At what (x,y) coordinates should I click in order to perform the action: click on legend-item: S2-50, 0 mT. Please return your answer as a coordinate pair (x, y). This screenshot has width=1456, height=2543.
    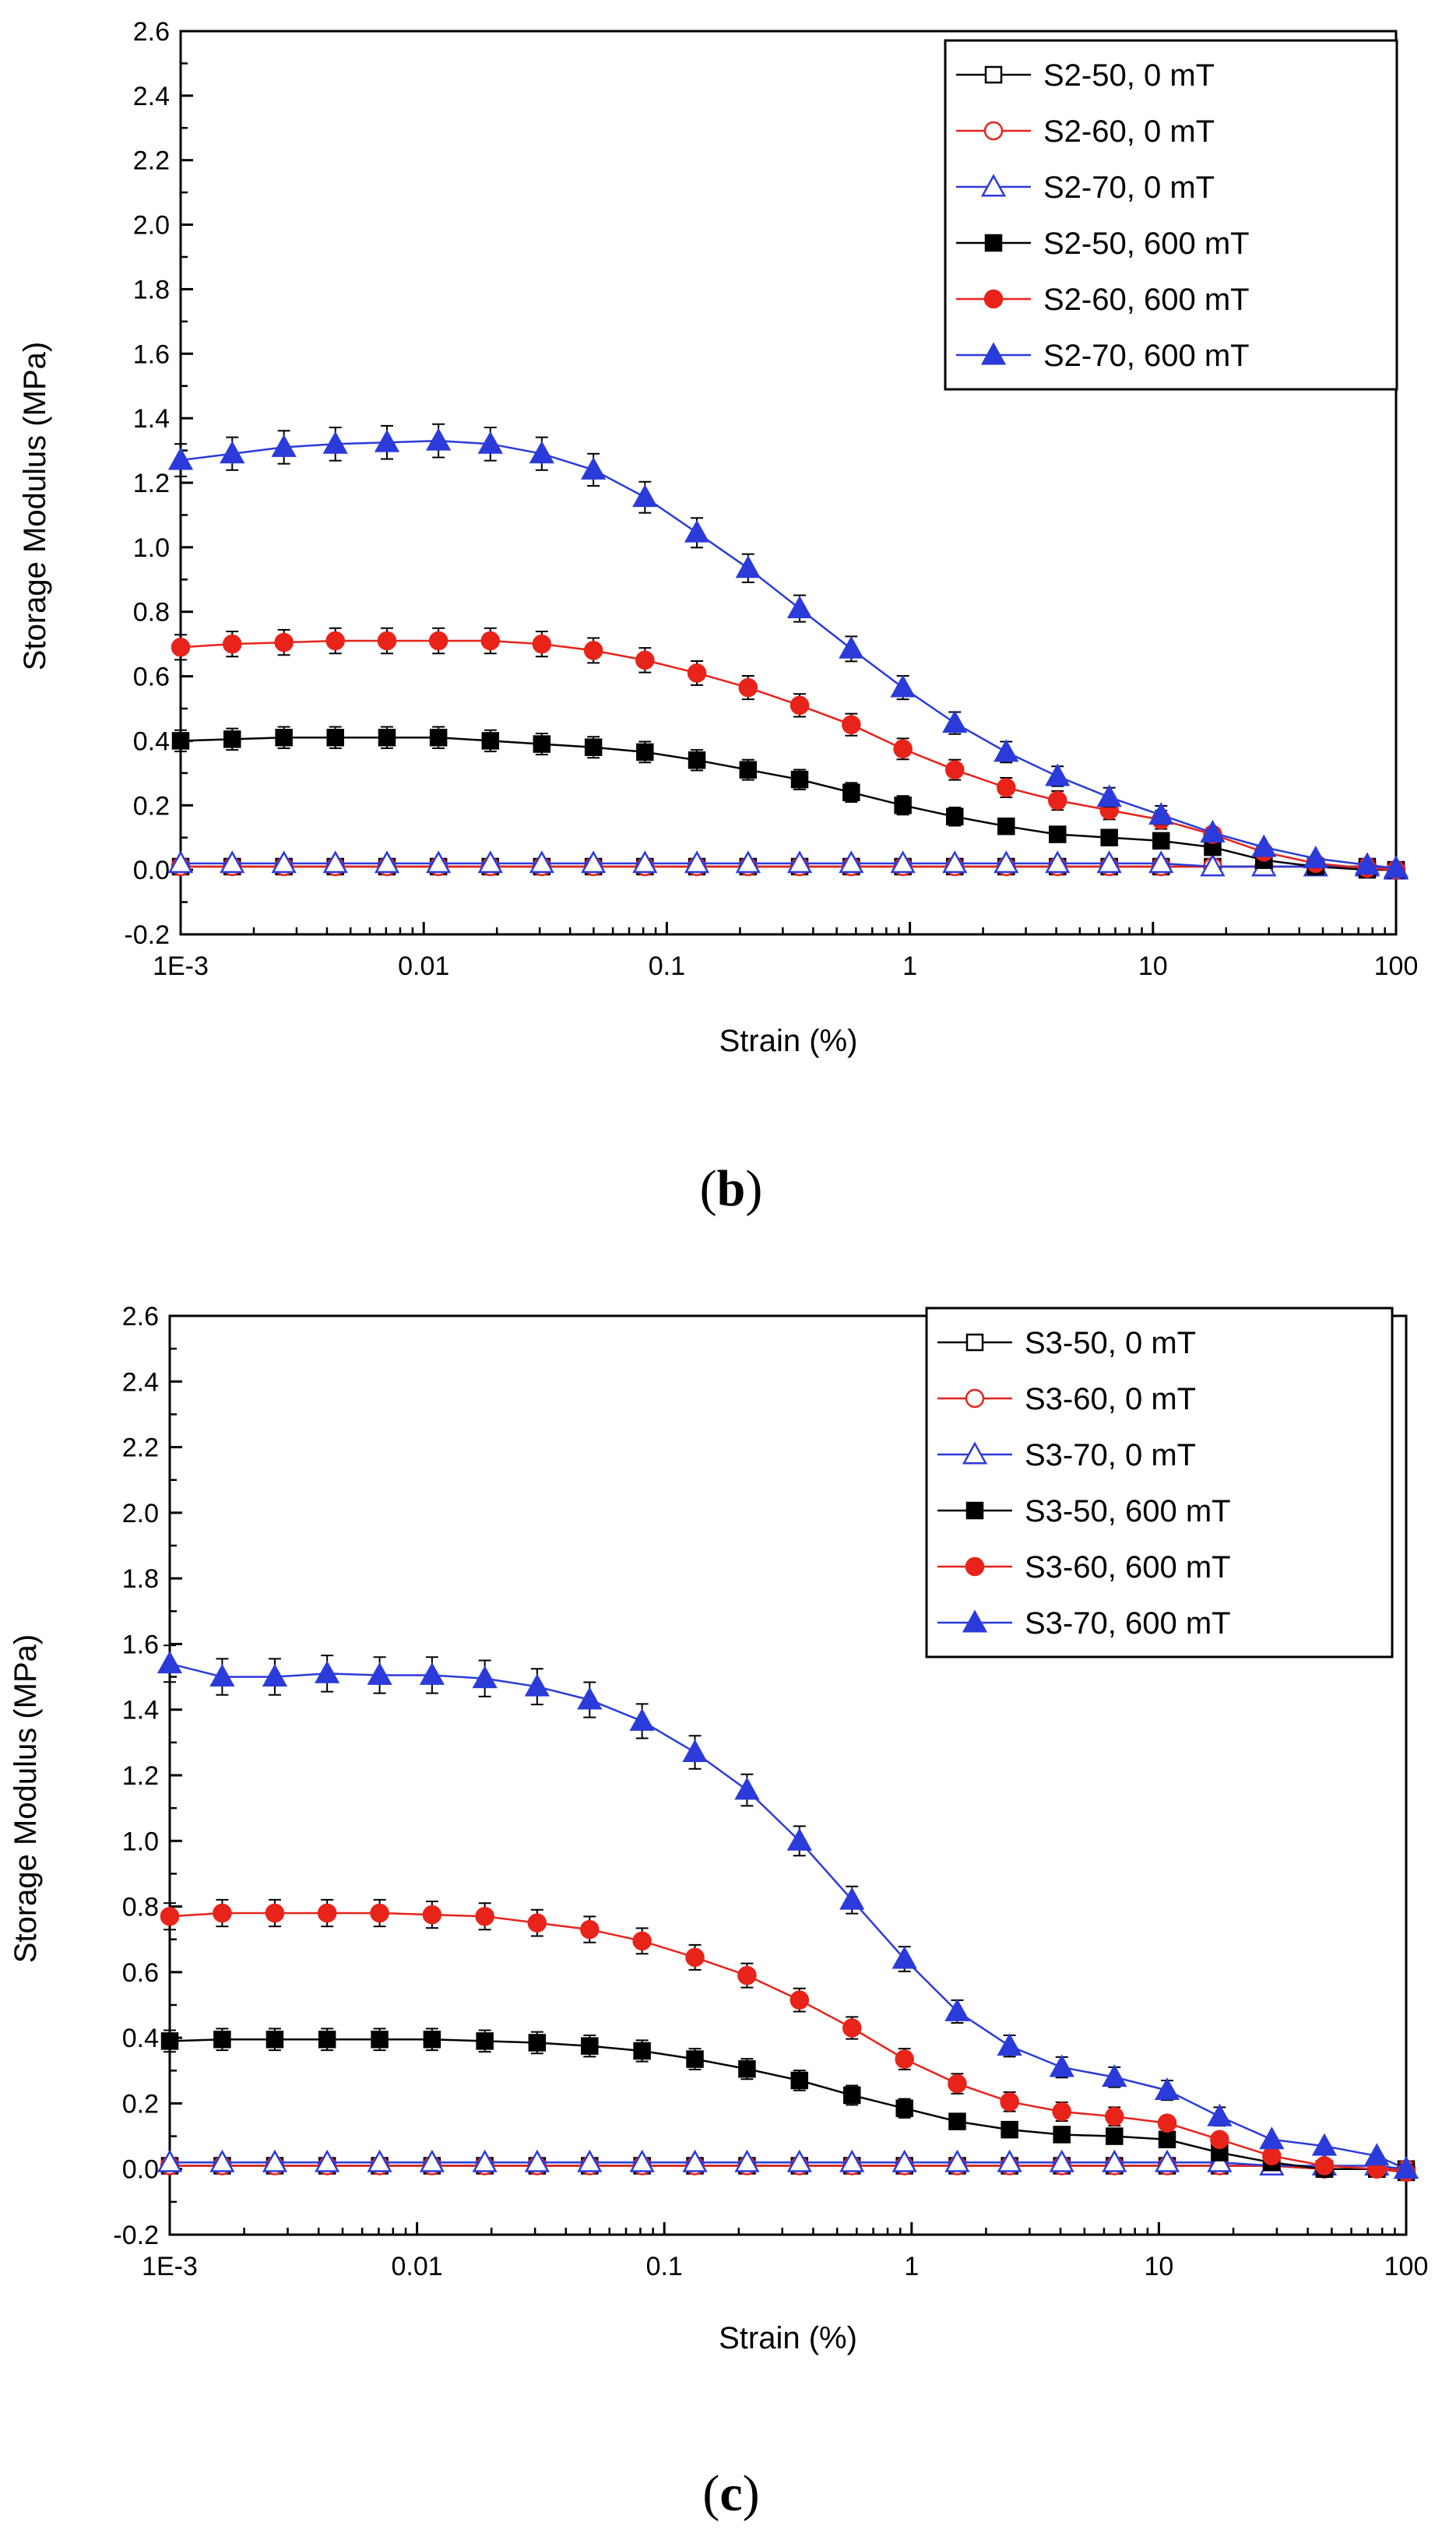
    Looking at the image, I should click on (1085, 75).